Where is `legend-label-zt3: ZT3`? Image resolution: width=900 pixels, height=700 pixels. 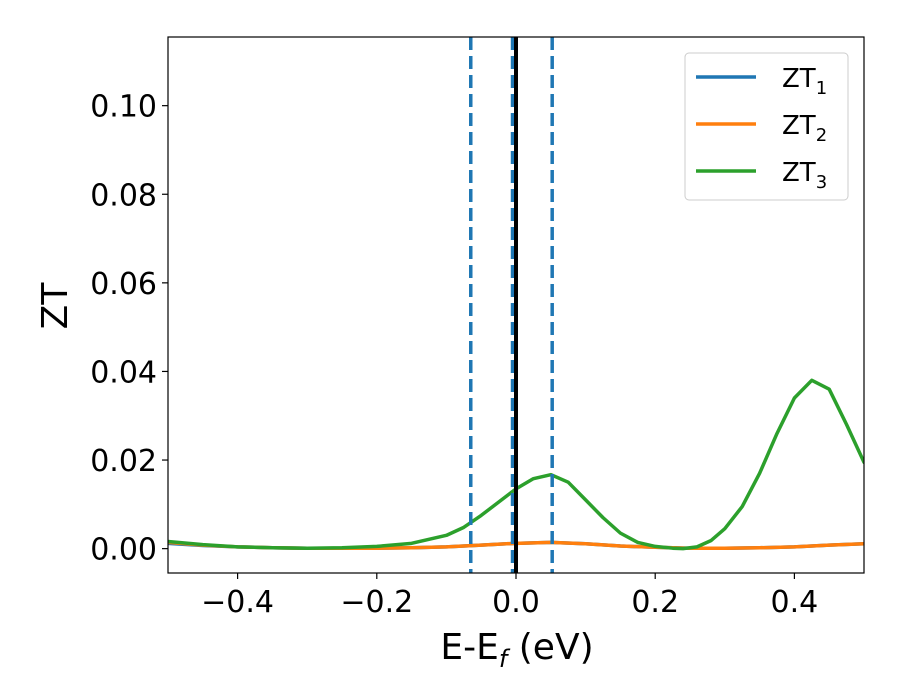
legend-label-zt3: ZT3 is located at coordinates (804, 175).